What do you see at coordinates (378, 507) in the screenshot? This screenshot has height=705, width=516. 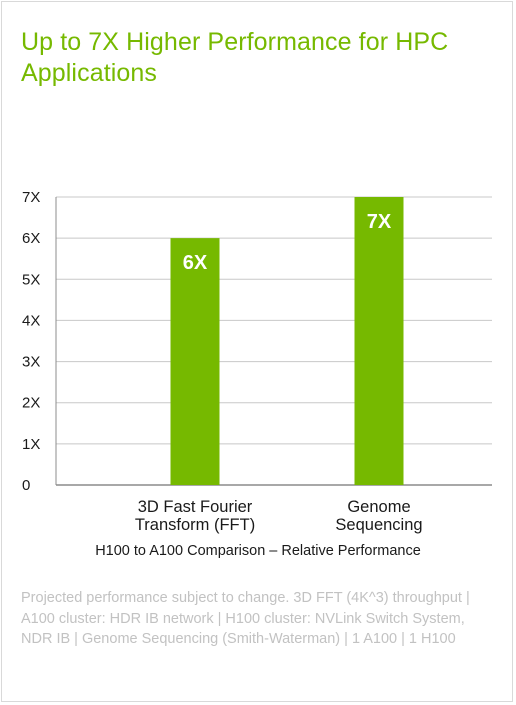 I see `x-tick-label: Genome` at bounding box center [378, 507].